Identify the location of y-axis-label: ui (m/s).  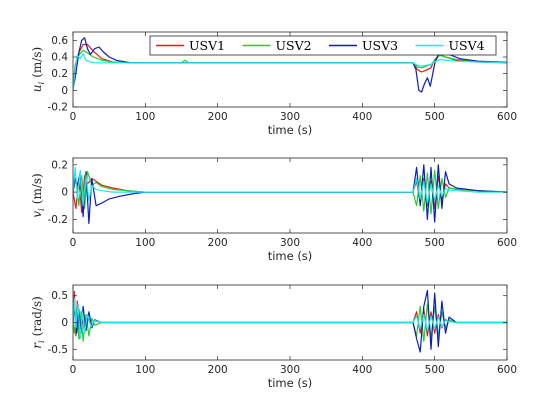
(38, 69).